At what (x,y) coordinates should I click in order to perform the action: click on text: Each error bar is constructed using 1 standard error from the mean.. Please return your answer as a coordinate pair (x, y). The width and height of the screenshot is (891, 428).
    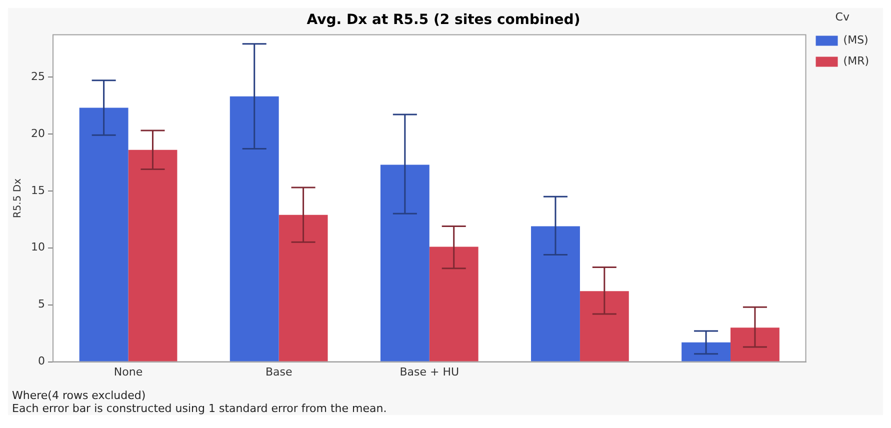
    Looking at the image, I should click on (200, 408).